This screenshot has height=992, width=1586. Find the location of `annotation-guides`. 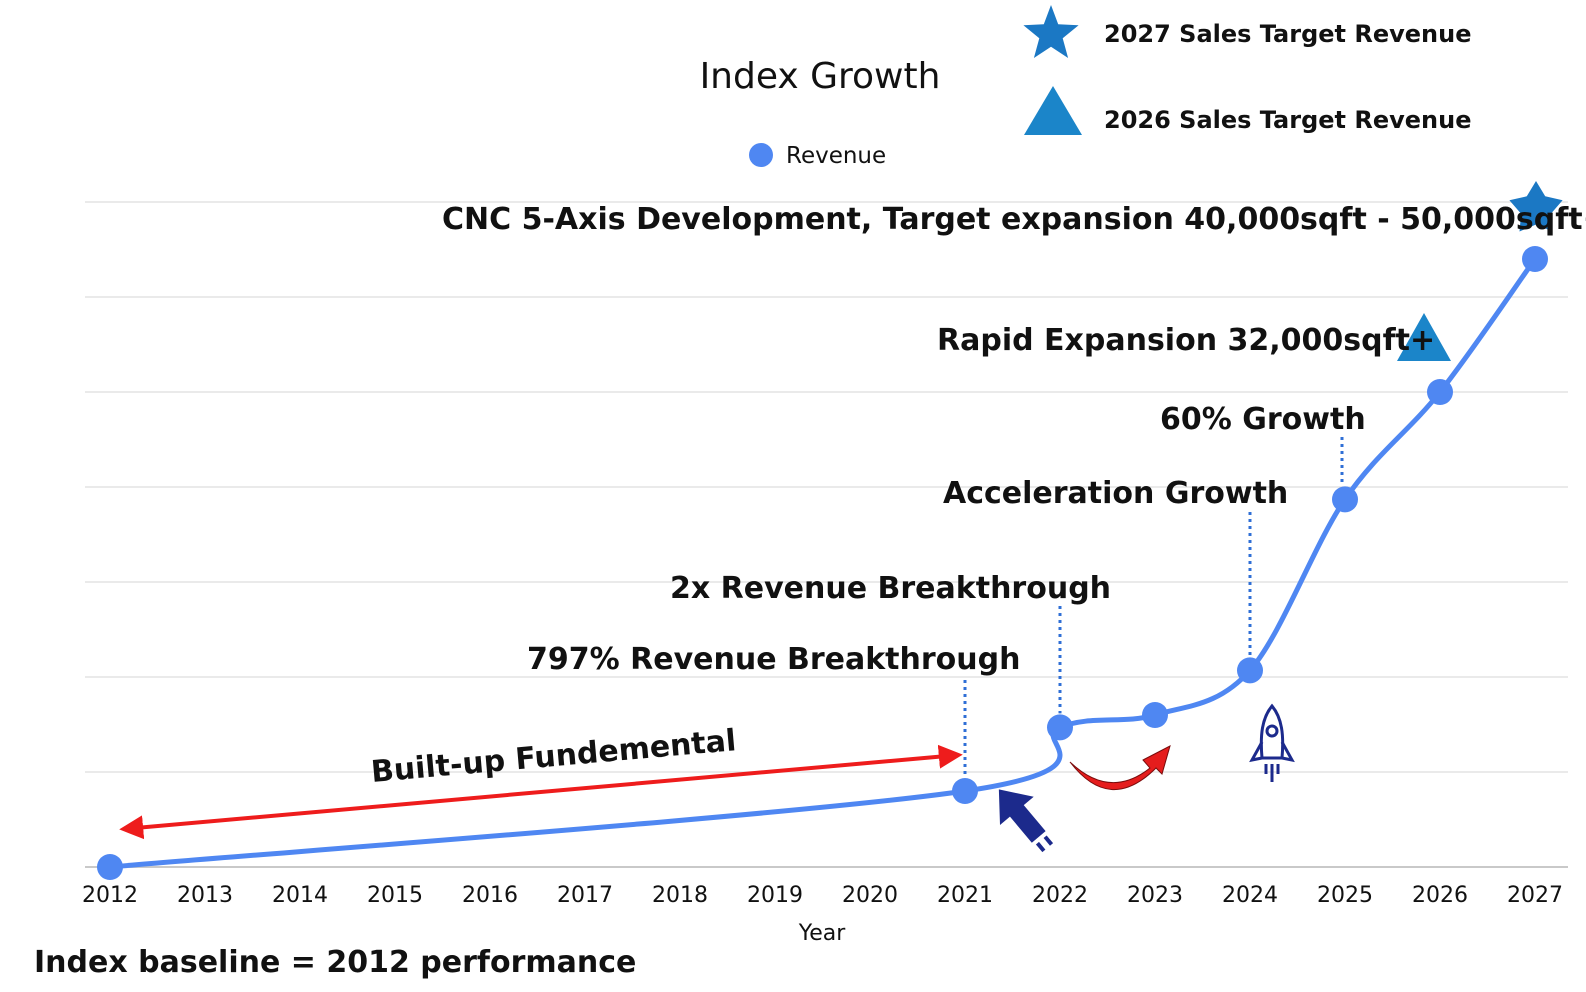

annotation-guides is located at coordinates (1153, 607).